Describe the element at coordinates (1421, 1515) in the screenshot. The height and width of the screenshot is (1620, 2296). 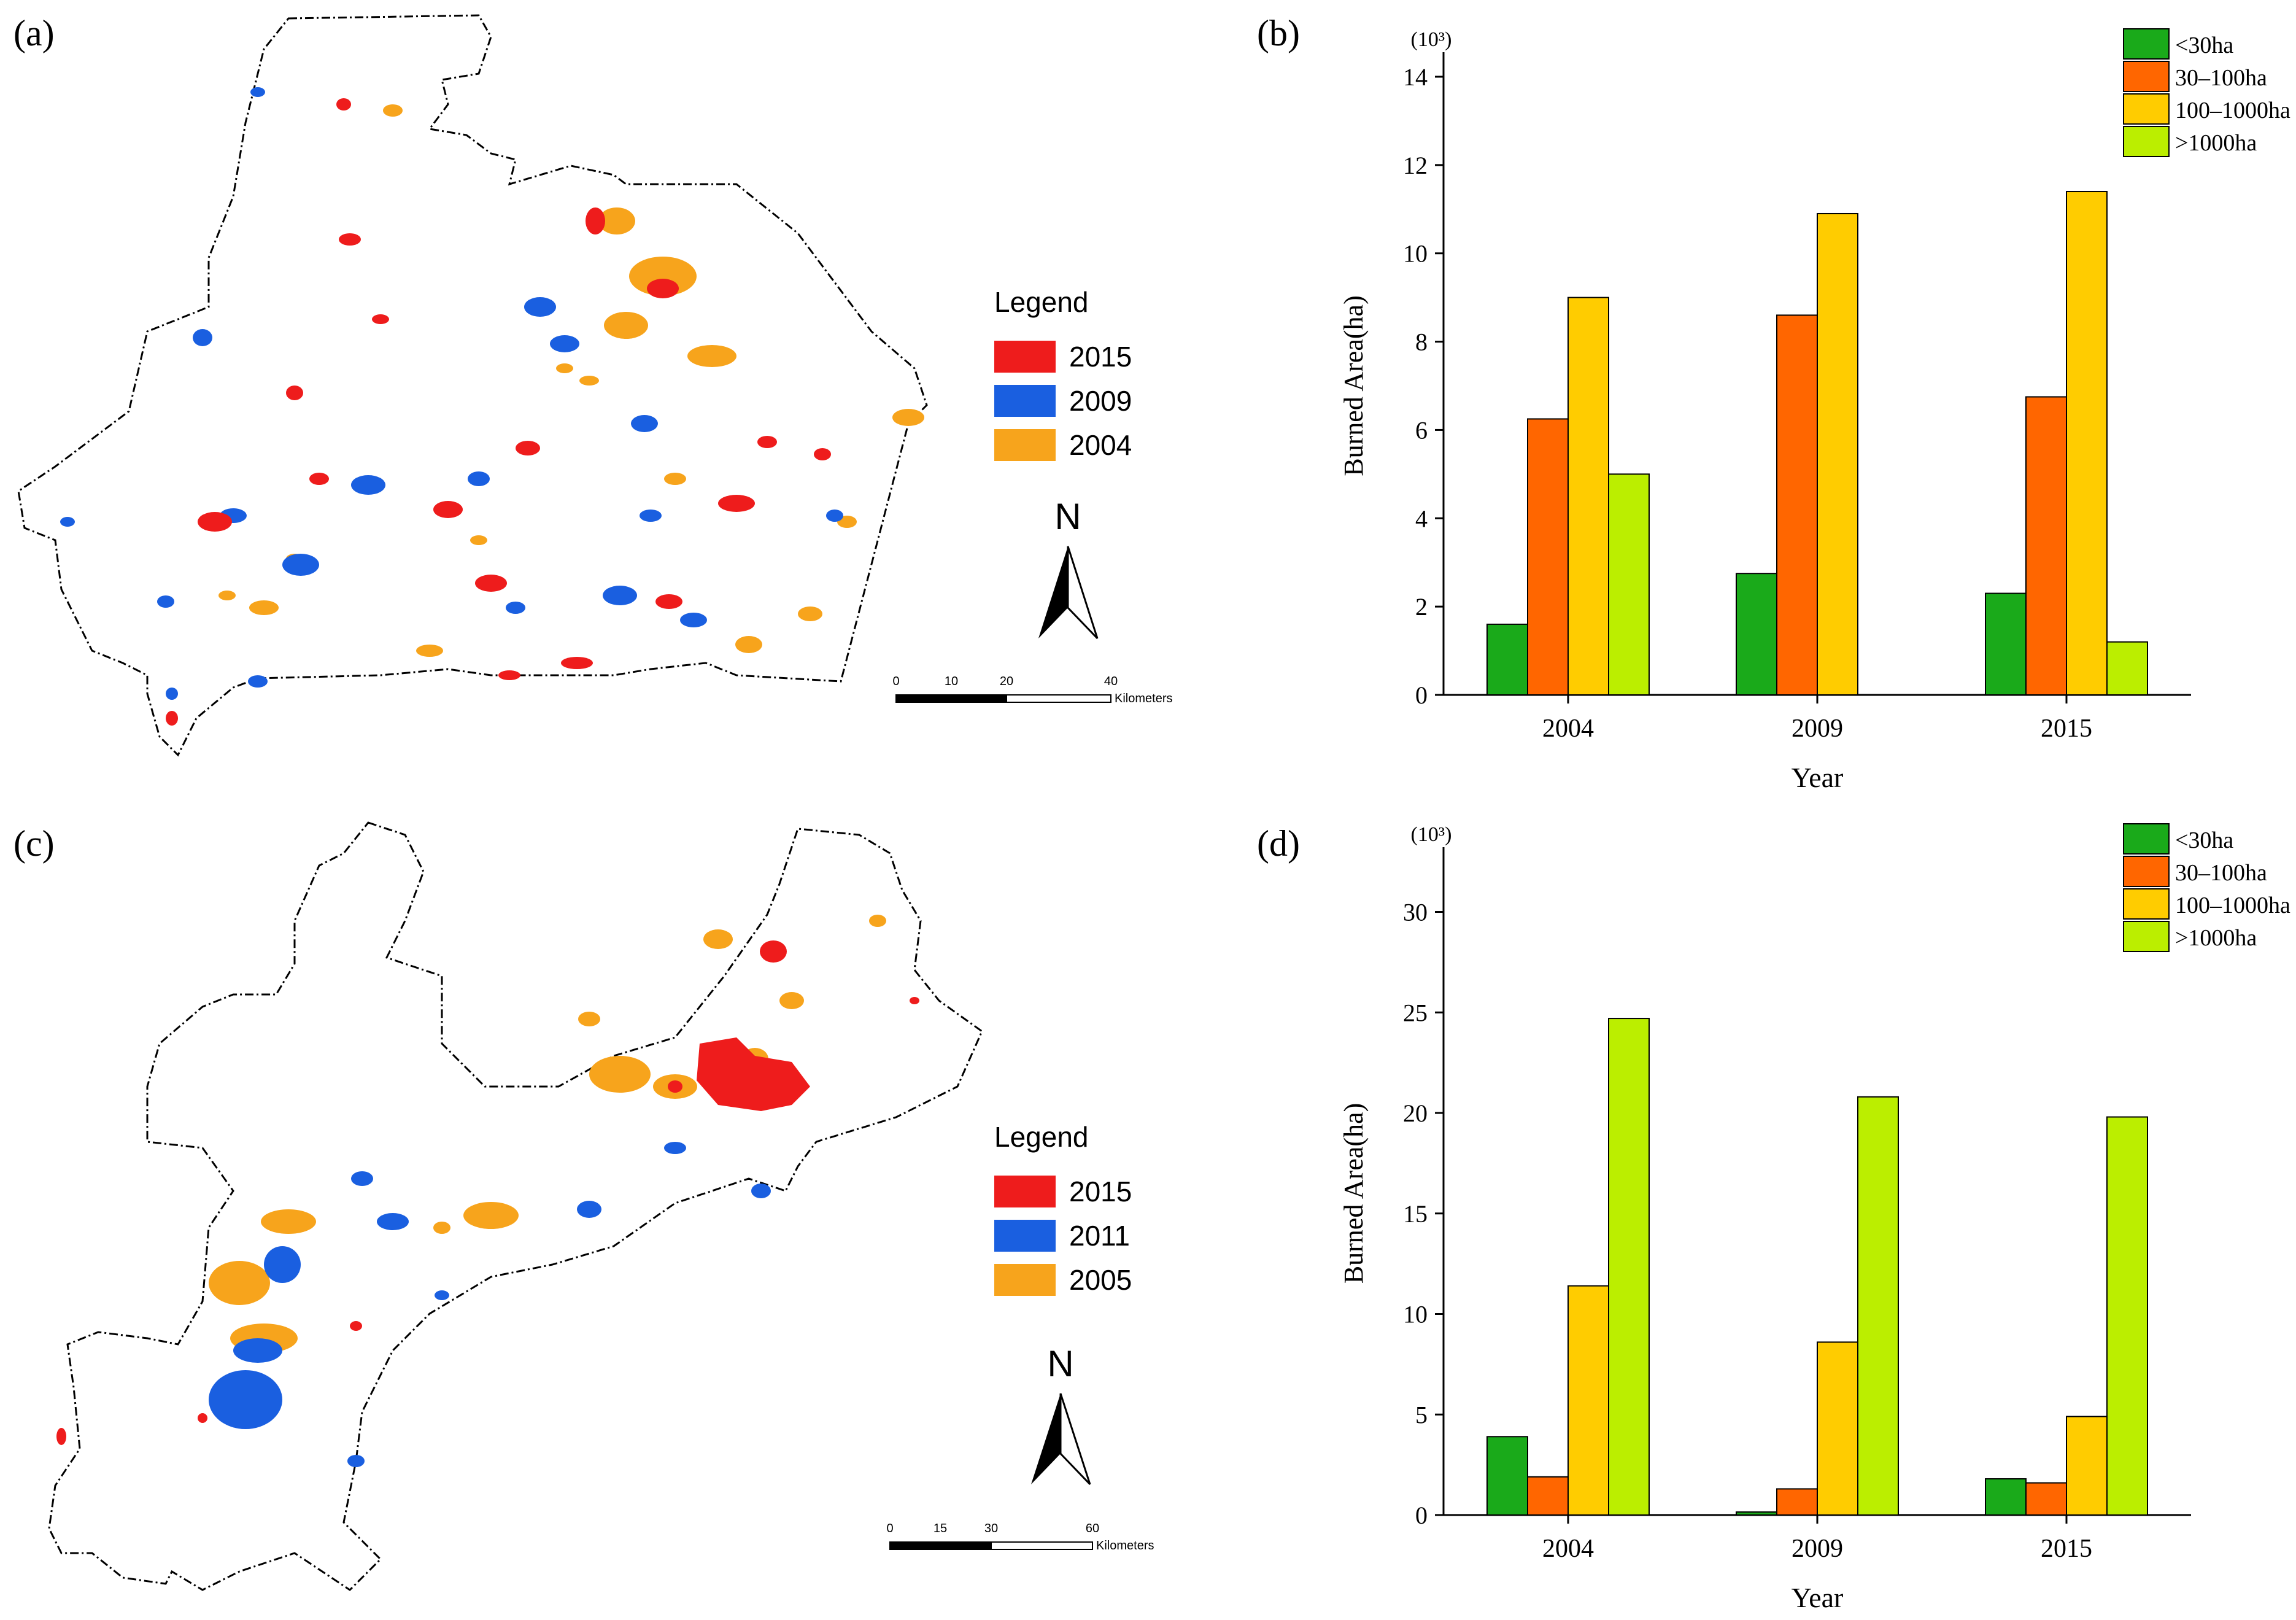
I see `y-tick-label-d-0: 0` at that location.